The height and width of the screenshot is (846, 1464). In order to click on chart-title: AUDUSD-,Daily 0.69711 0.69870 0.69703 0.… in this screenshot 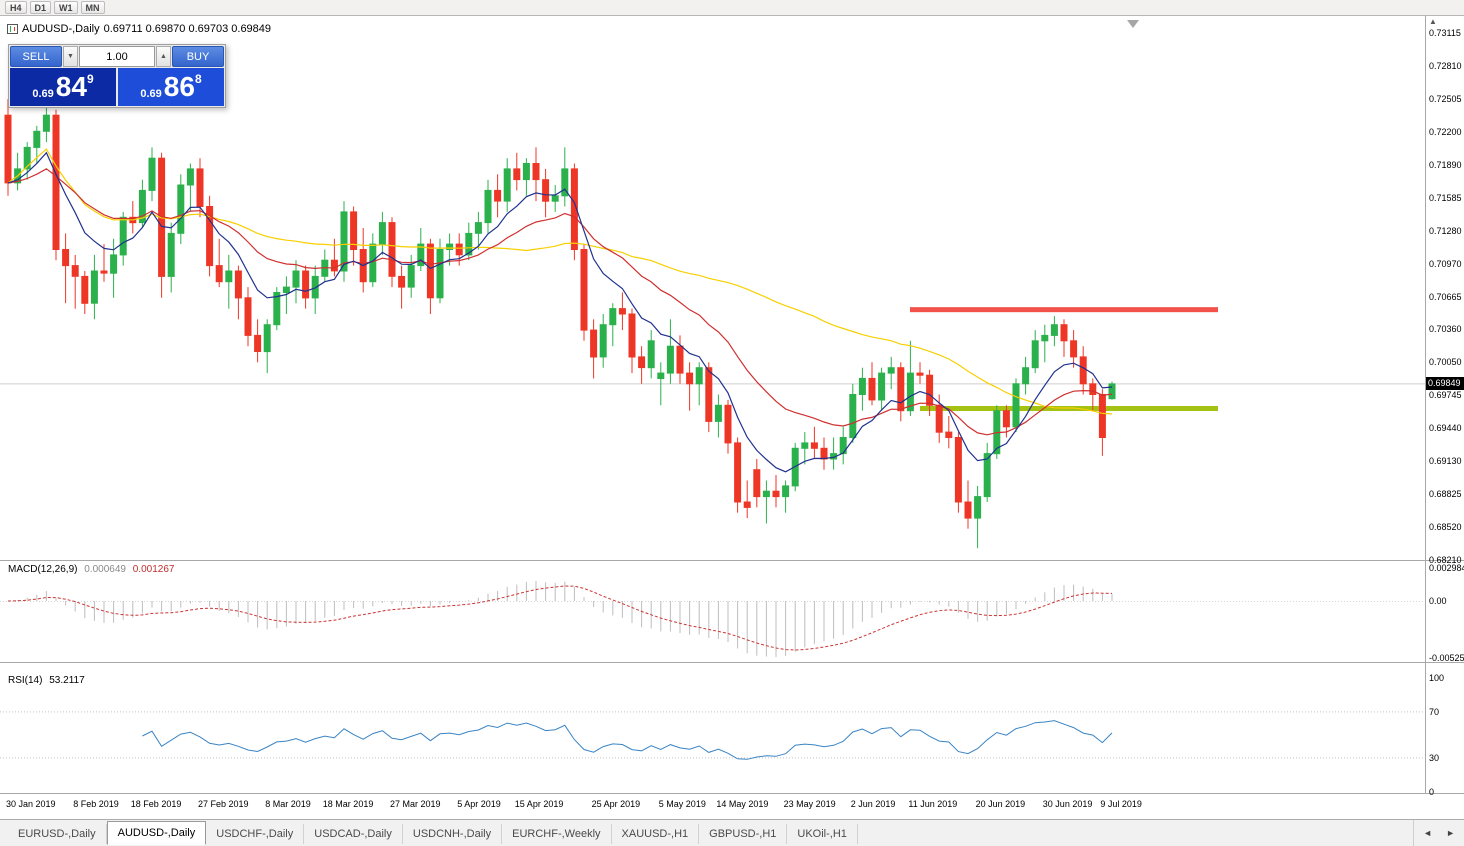, I will do `click(139, 29)`.